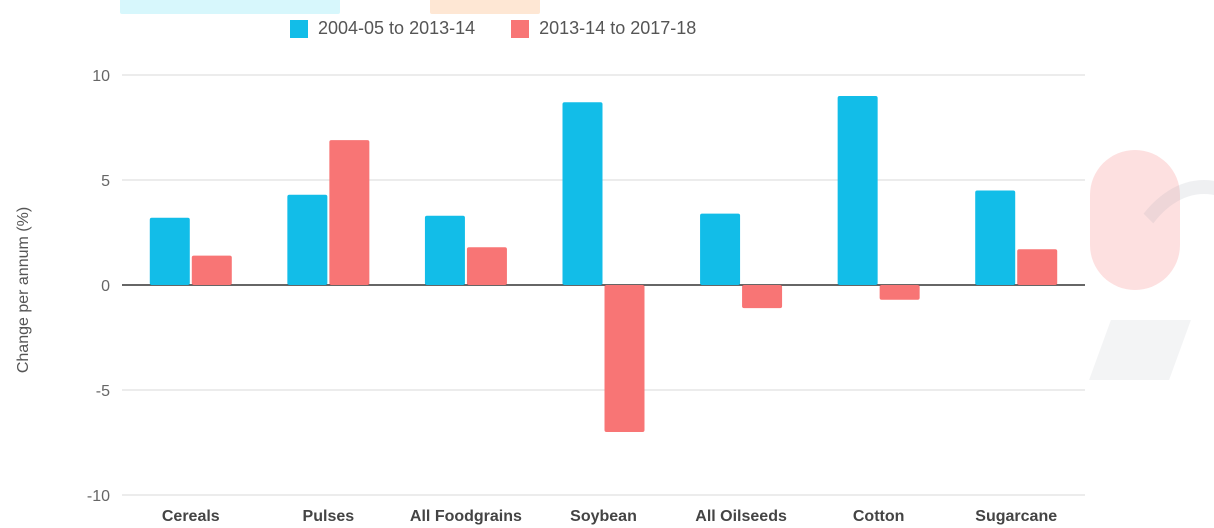 This screenshot has width=1214, height=528. What do you see at coordinates (466, 516) in the screenshot?
I see `x-tick-label: All Foodgrains` at bounding box center [466, 516].